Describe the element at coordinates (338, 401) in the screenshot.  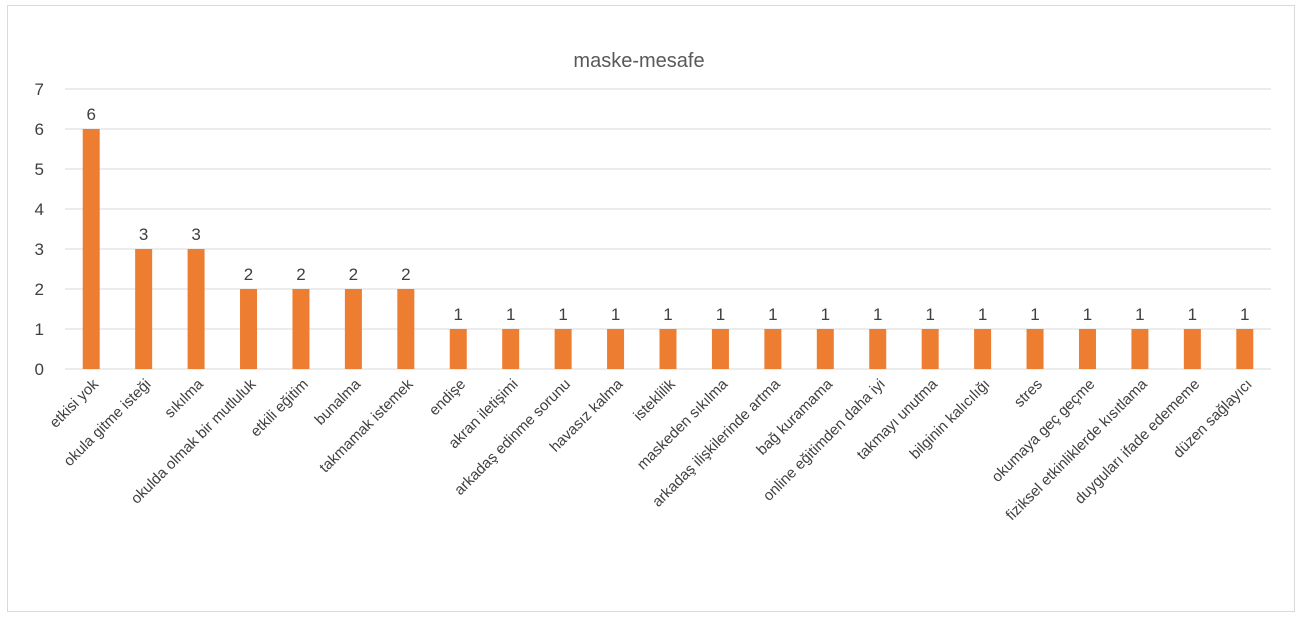
I see `x-tick-label: bunalma` at that location.